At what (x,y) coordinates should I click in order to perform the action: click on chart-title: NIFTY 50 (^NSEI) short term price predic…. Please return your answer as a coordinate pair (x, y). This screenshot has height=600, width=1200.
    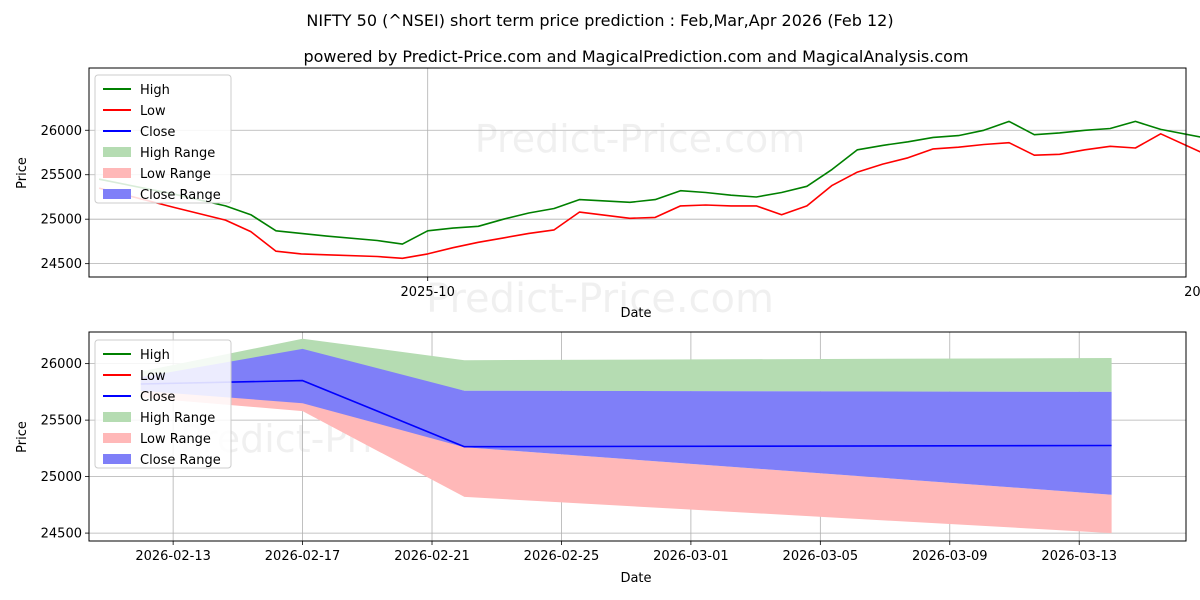
    Looking at the image, I should click on (599, 20).